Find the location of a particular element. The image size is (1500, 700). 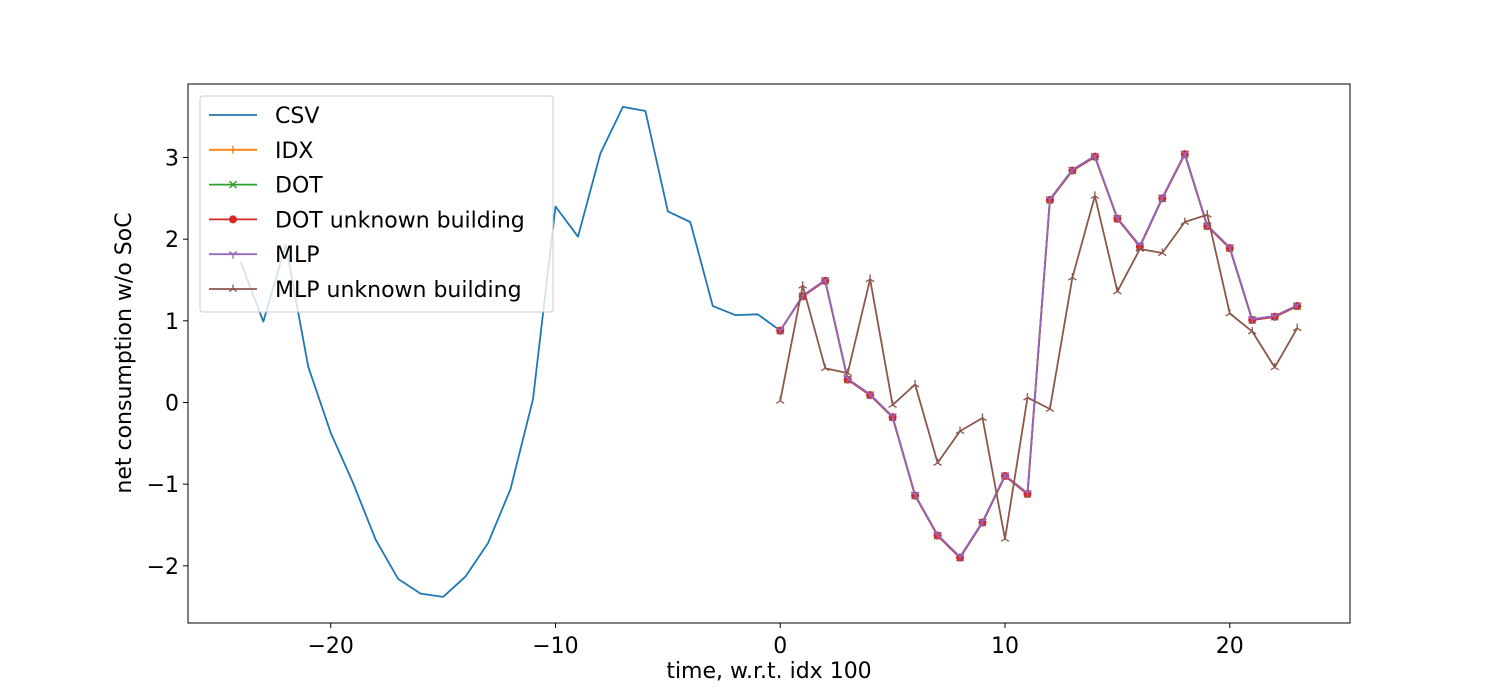

x-tick-label: 0 is located at coordinates (780, 646).